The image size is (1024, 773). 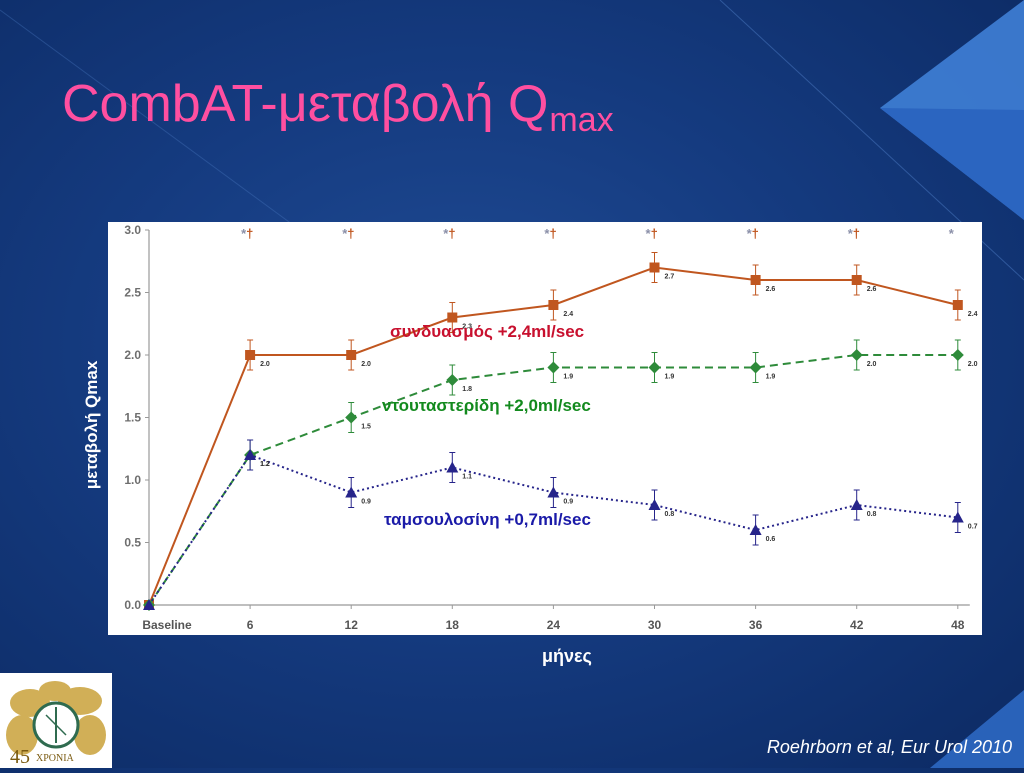 What do you see at coordinates (486, 405) in the screenshot?
I see `annotation-dutasteride: ντουταστερίδη +2,0ml/sec` at bounding box center [486, 405].